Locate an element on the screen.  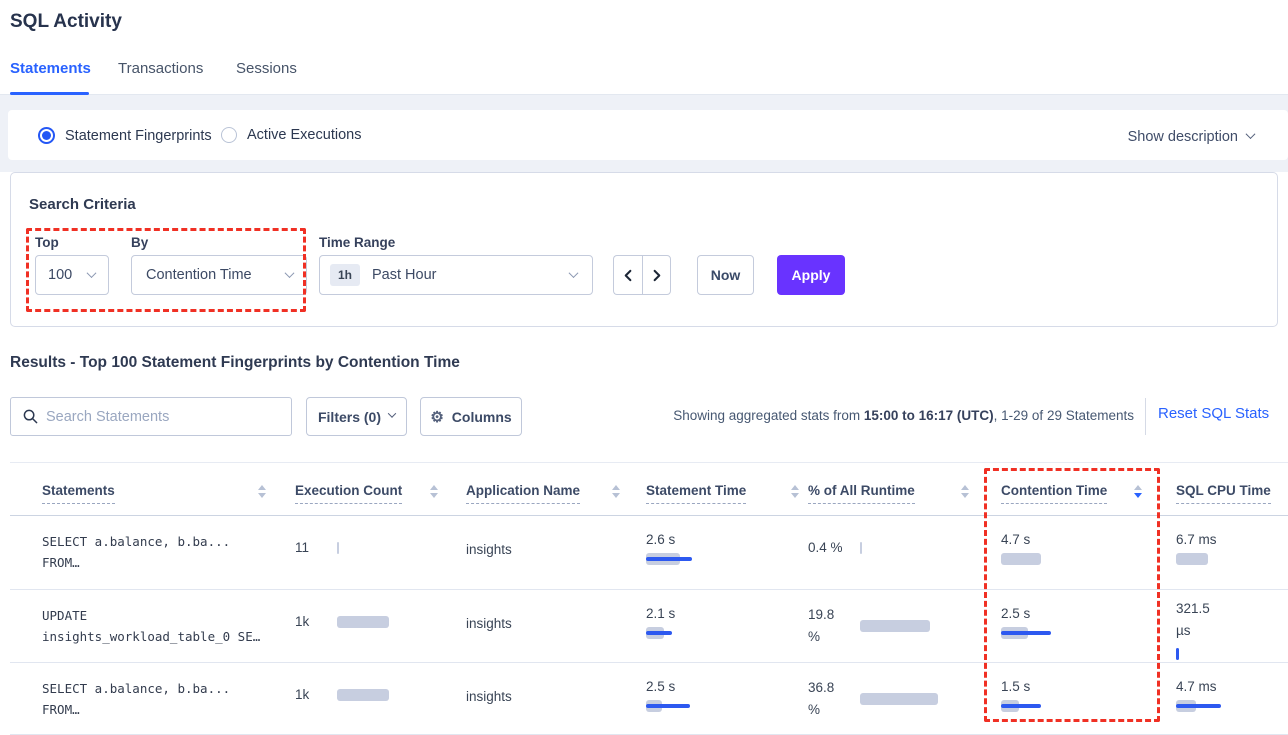
execution-count-value: 11 is located at coordinates (302, 547).